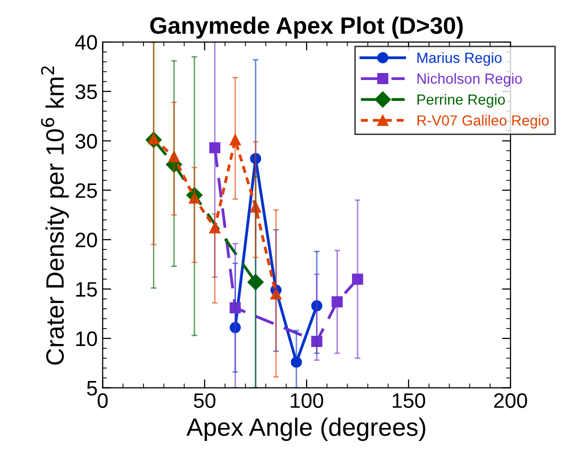 Image resolution: width=561 pixels, height=452 pixels. I want to click on chart-title: Ganymede Apex Plot (D>30), so click(306, 27).